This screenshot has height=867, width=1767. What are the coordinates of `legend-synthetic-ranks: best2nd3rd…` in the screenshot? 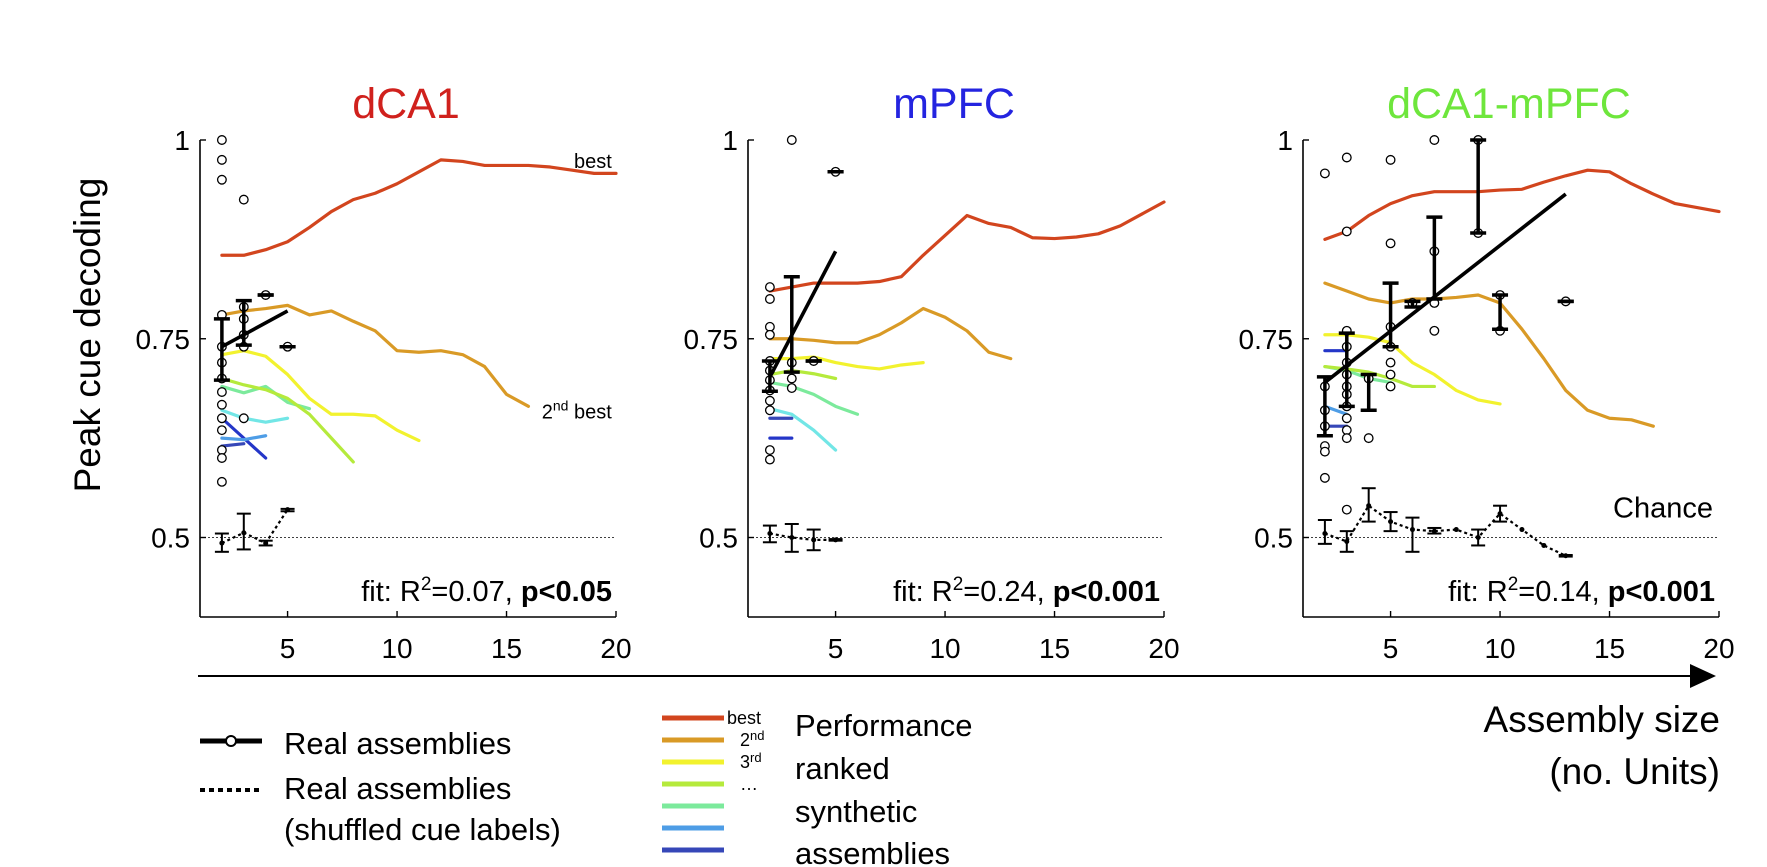 It's located at (713, 780).